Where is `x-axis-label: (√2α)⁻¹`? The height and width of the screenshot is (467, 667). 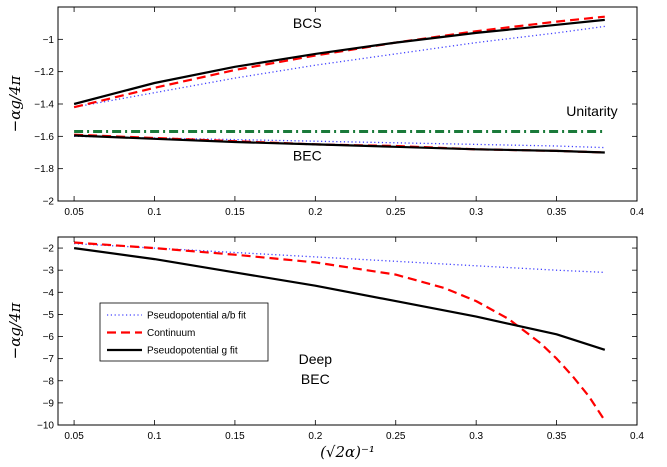 x-axis-label: (√2α)⁻¹ is located at coordinates (347, 452).